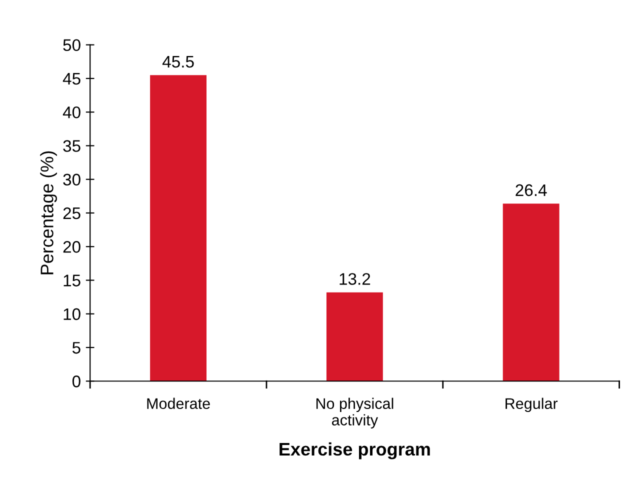  What do you see at coordinates (531, 190) in the screenshot?
I see `data-label: 26.4` at bounding box center [531, 190].